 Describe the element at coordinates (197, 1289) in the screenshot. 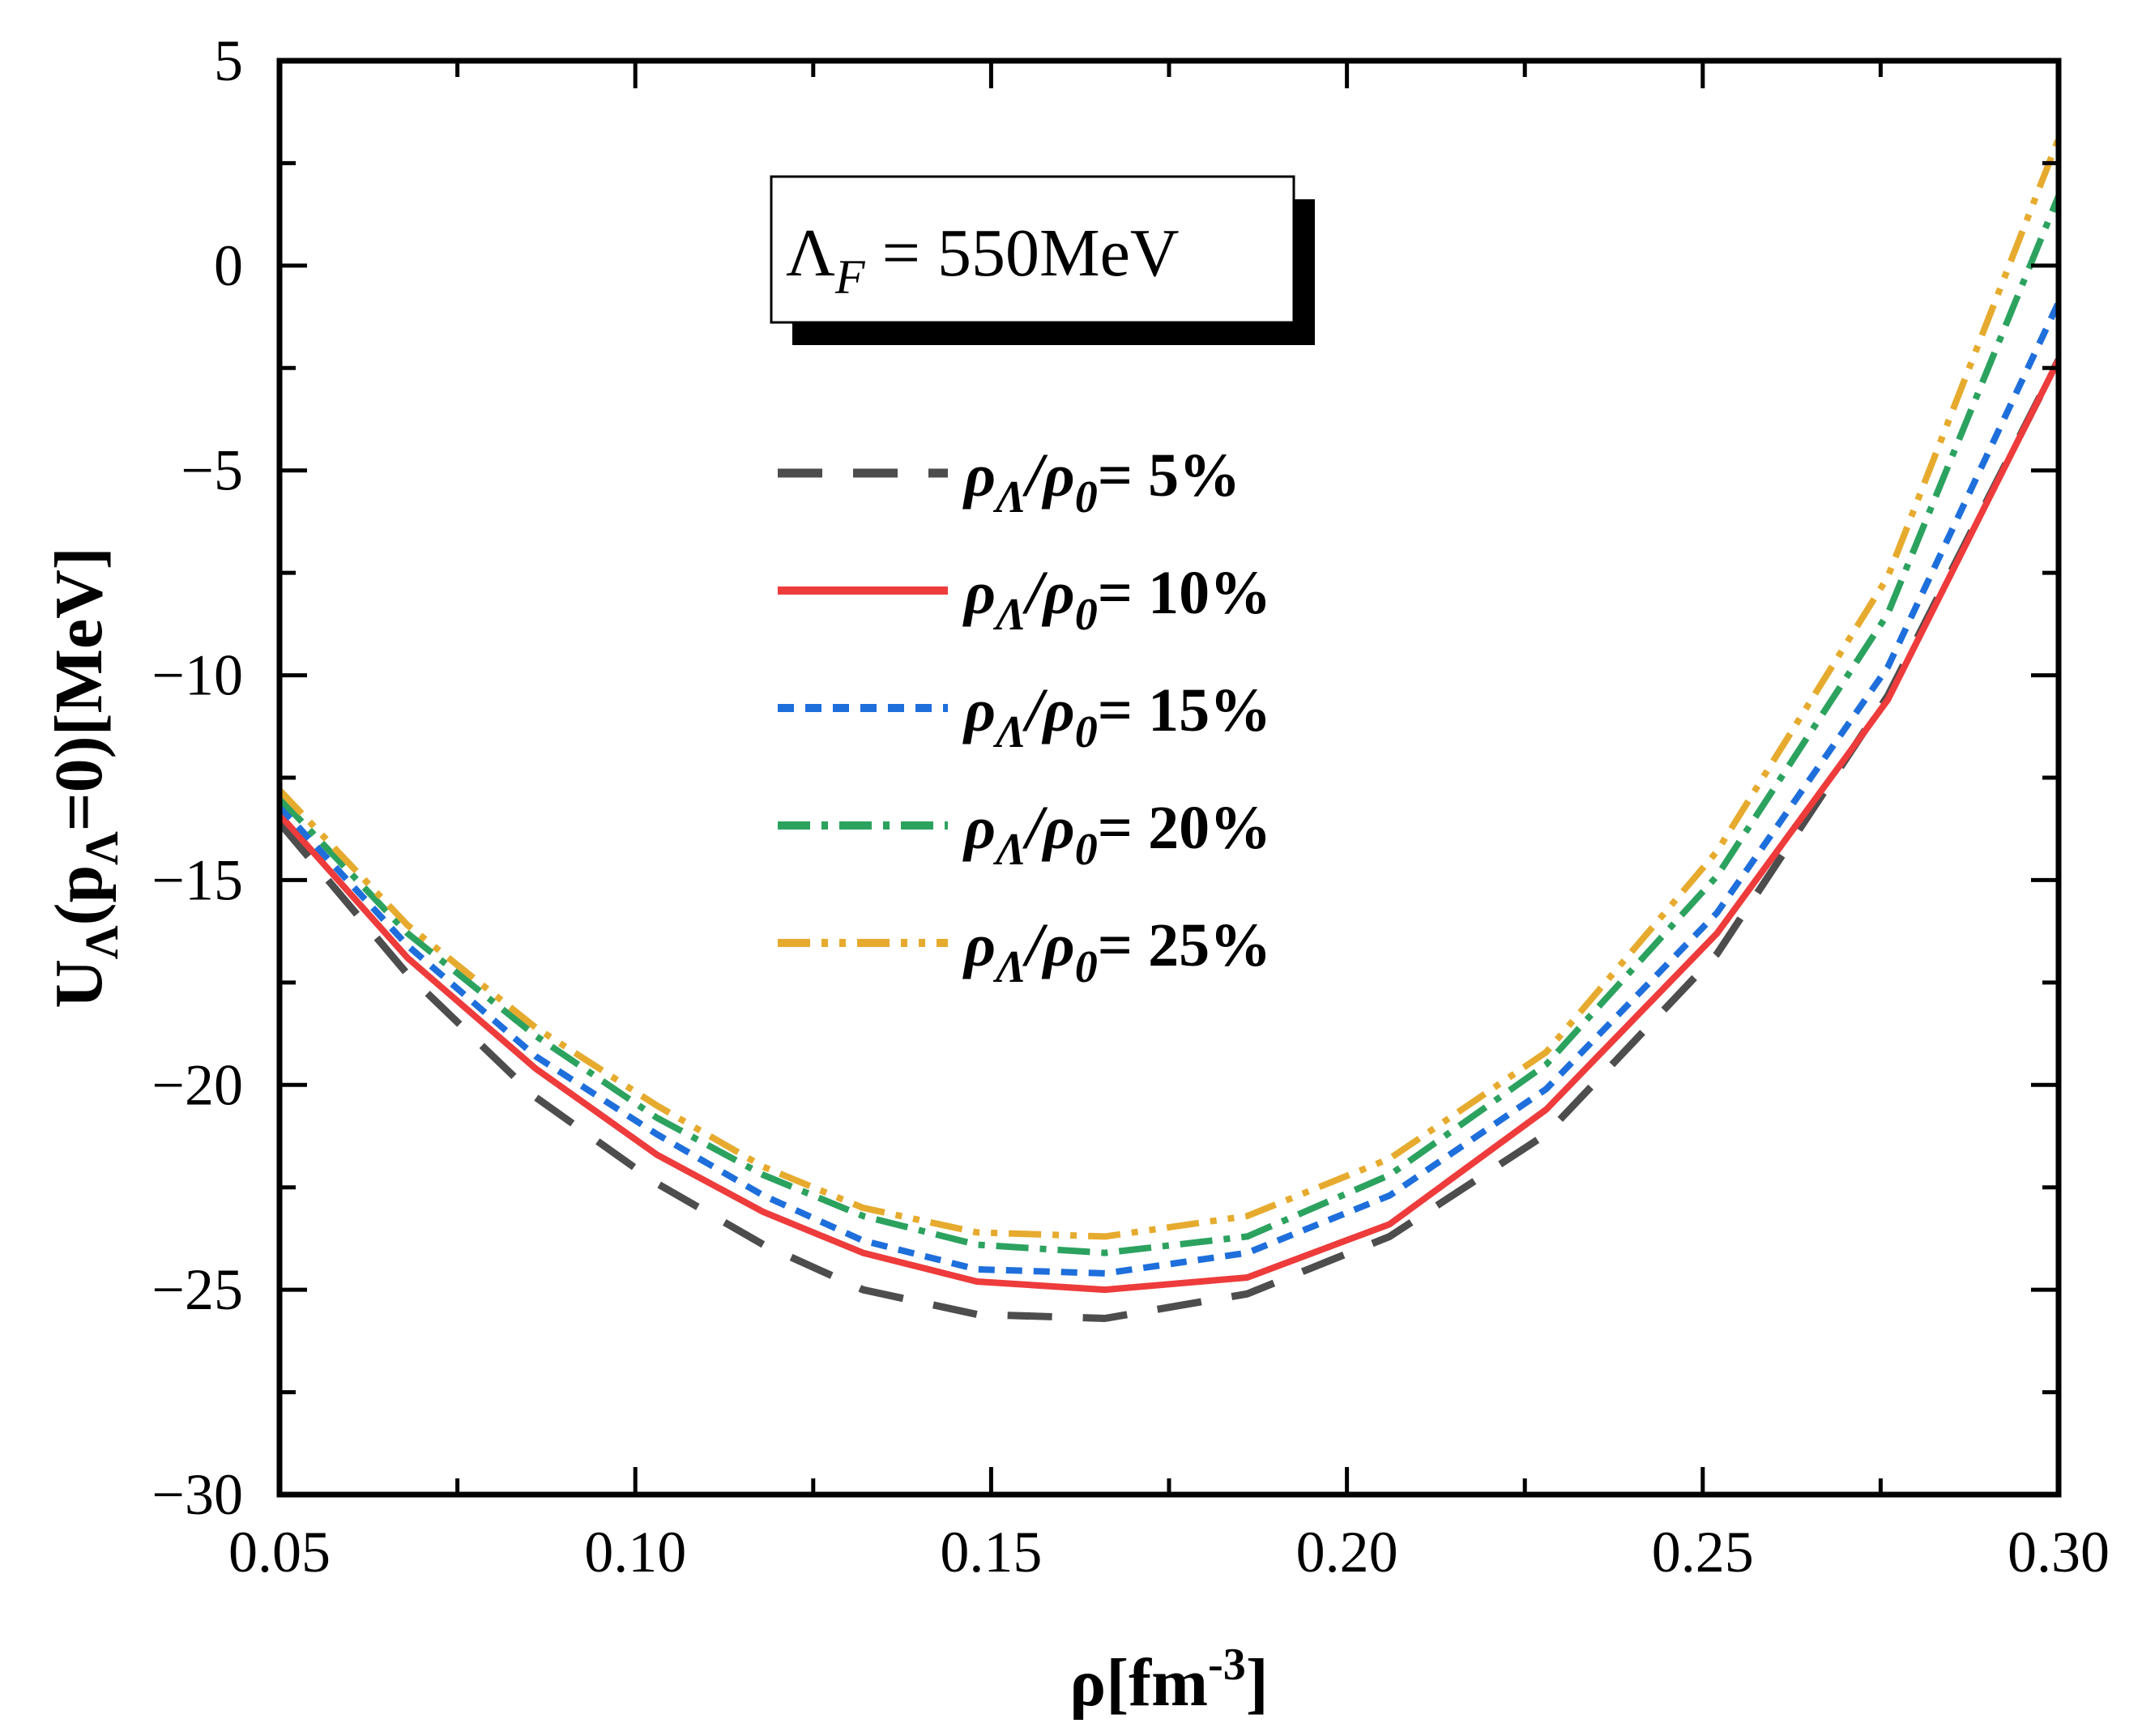

I see `y-tick-label: −25` at that location.